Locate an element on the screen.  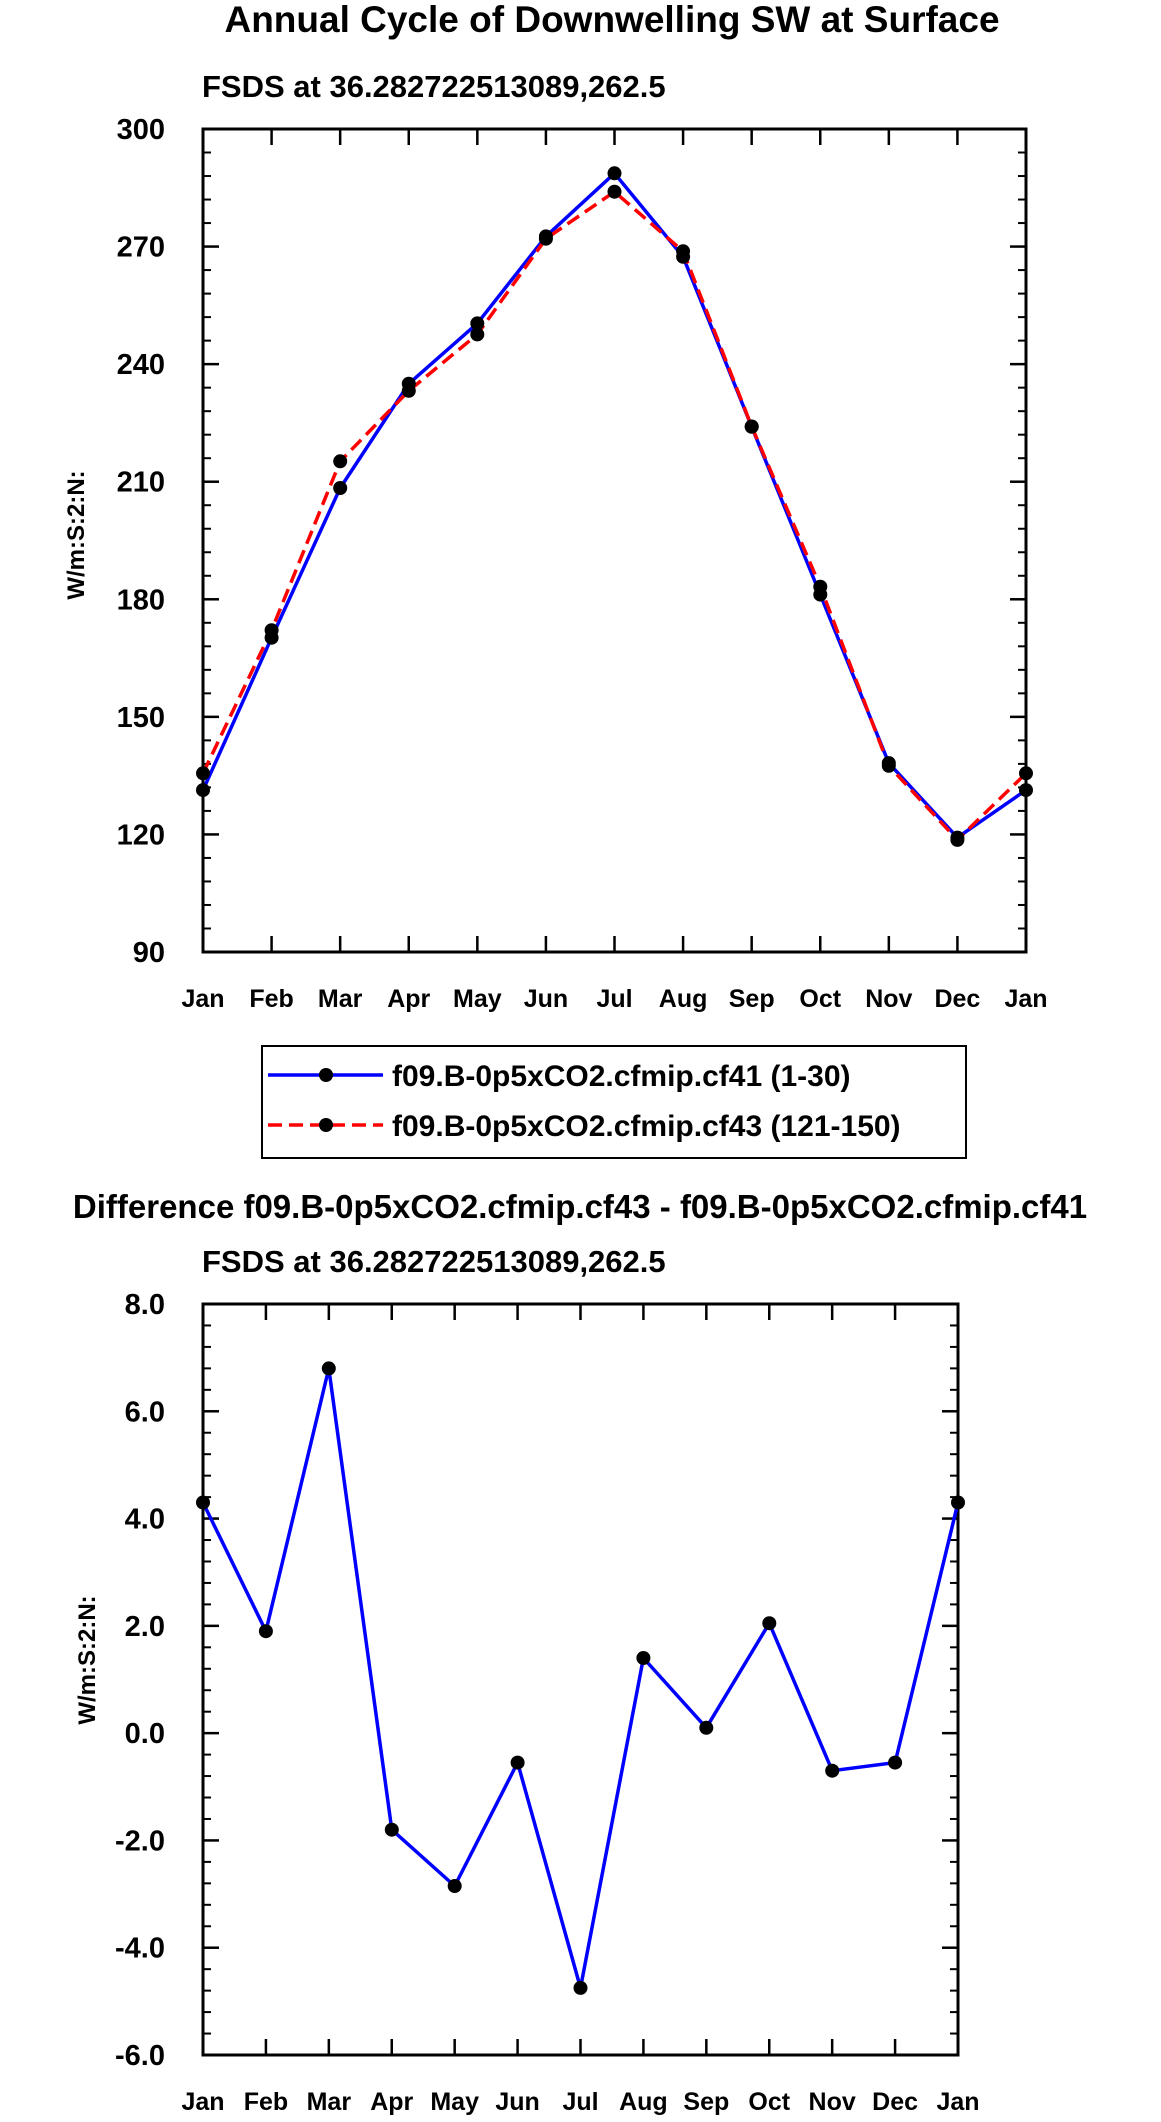
chart2-xtick-label: Jun is located at coordinates (517, 2102).